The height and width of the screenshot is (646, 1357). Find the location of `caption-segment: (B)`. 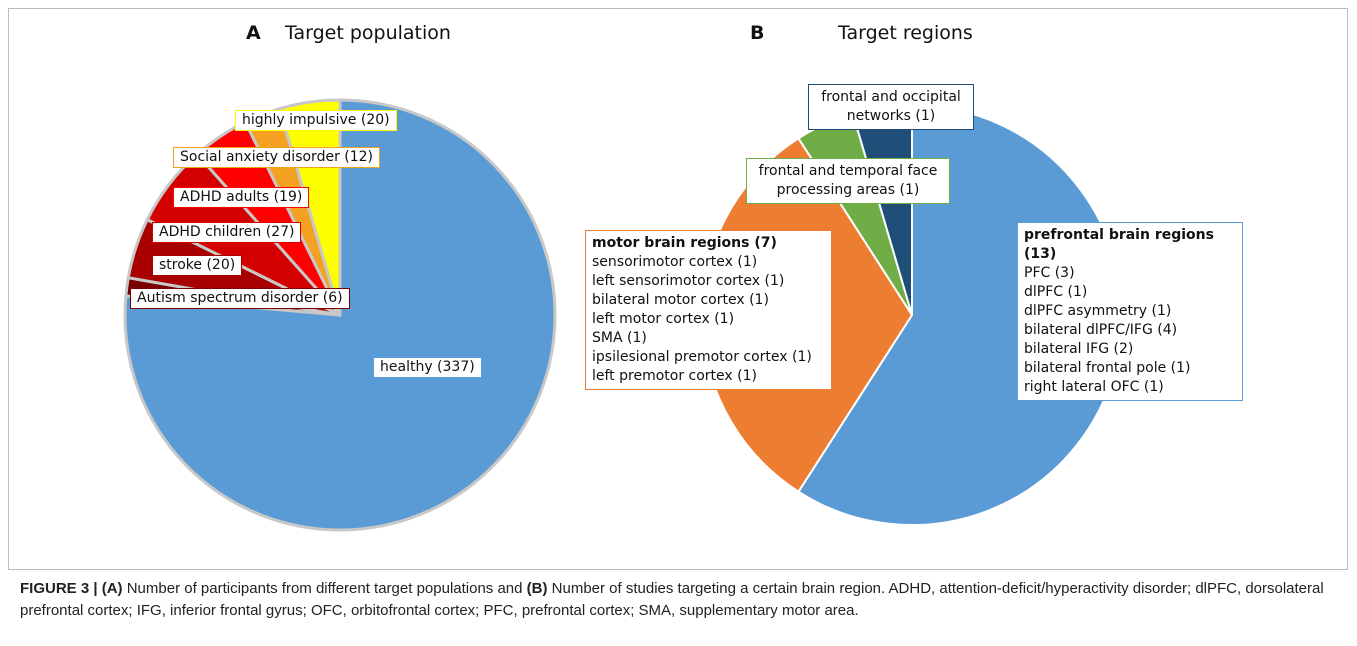

caption-segment: (B) is located at coordinates (537, 588).